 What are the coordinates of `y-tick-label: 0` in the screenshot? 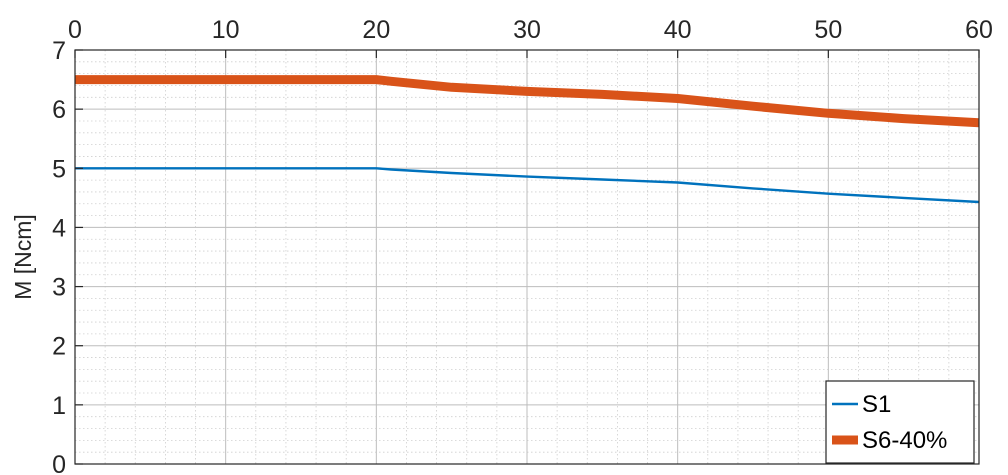 It's located at (59, 463).